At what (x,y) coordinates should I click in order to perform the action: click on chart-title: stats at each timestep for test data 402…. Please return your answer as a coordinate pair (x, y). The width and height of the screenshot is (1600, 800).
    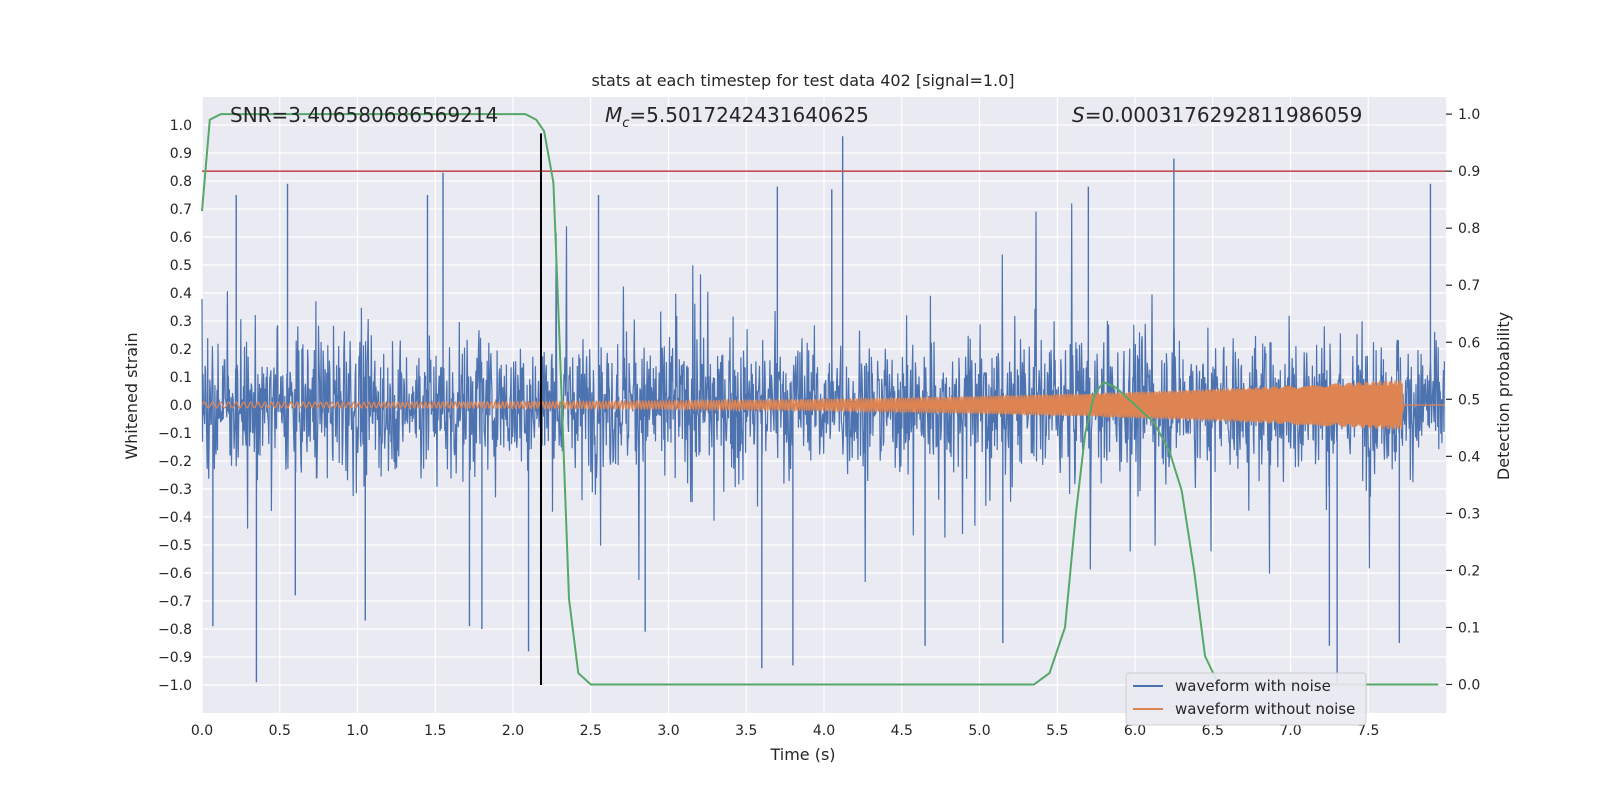
    Looking at the image, I should click on (802, 80).